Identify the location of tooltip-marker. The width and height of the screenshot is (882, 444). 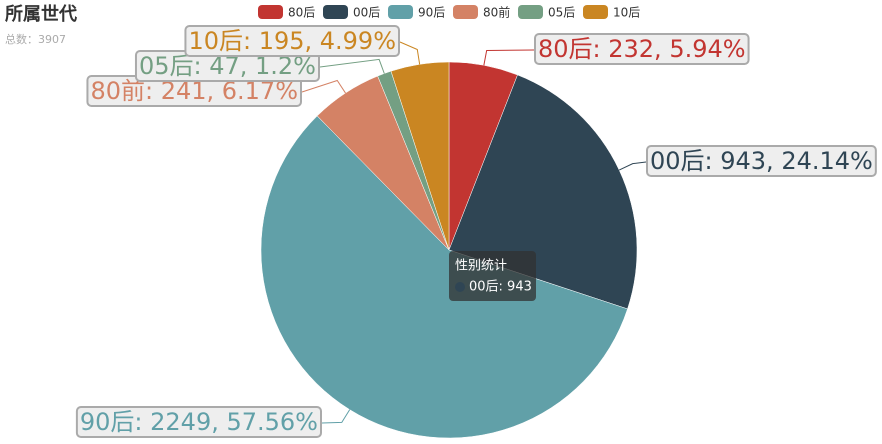
(460, 287).